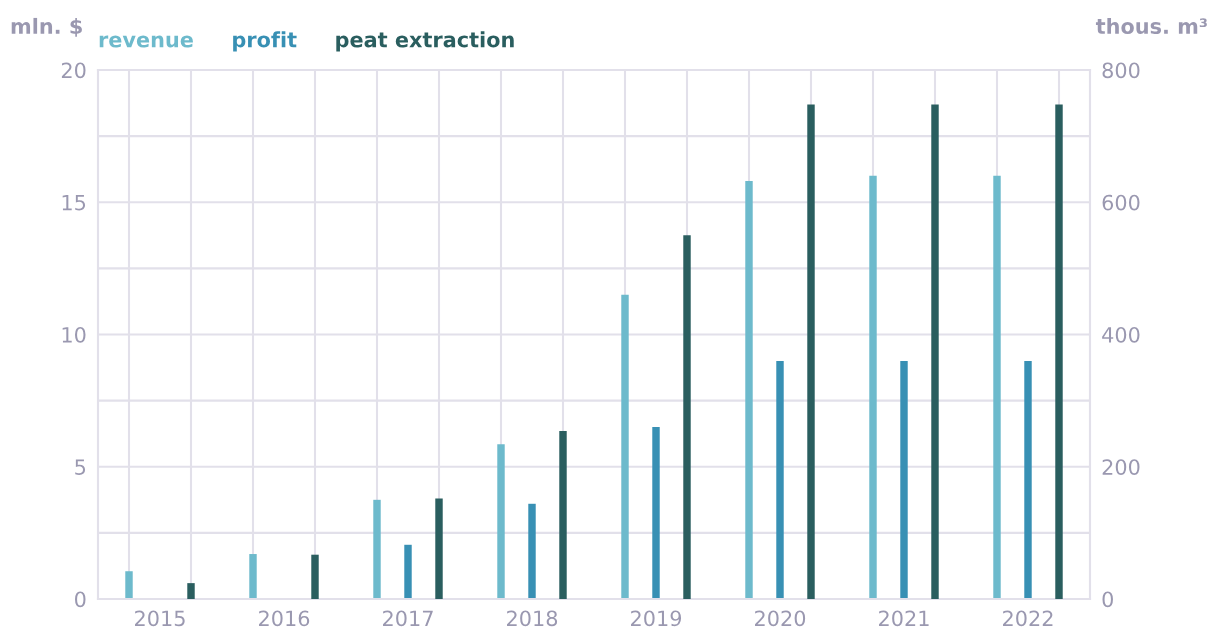 The image size is (1218, 633). Describe the element at coordinates (1028, 618) in the screenshot. I see `x-tick-label: 2022` at that location.